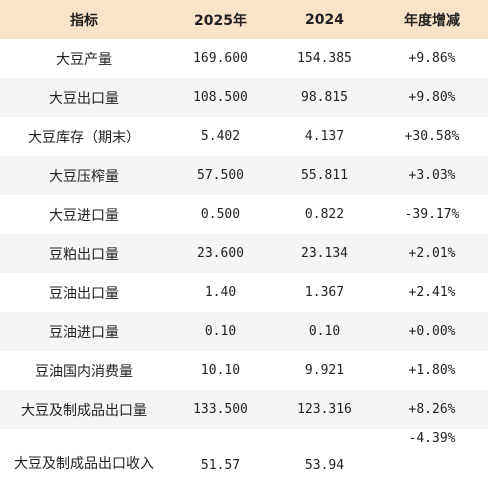 The height and width of the screenshot is (489, 490). What do you see at coordinates (220, 465) in the screenshot?
I see `value-2025: 51.57` at bounding box center [220, 465].